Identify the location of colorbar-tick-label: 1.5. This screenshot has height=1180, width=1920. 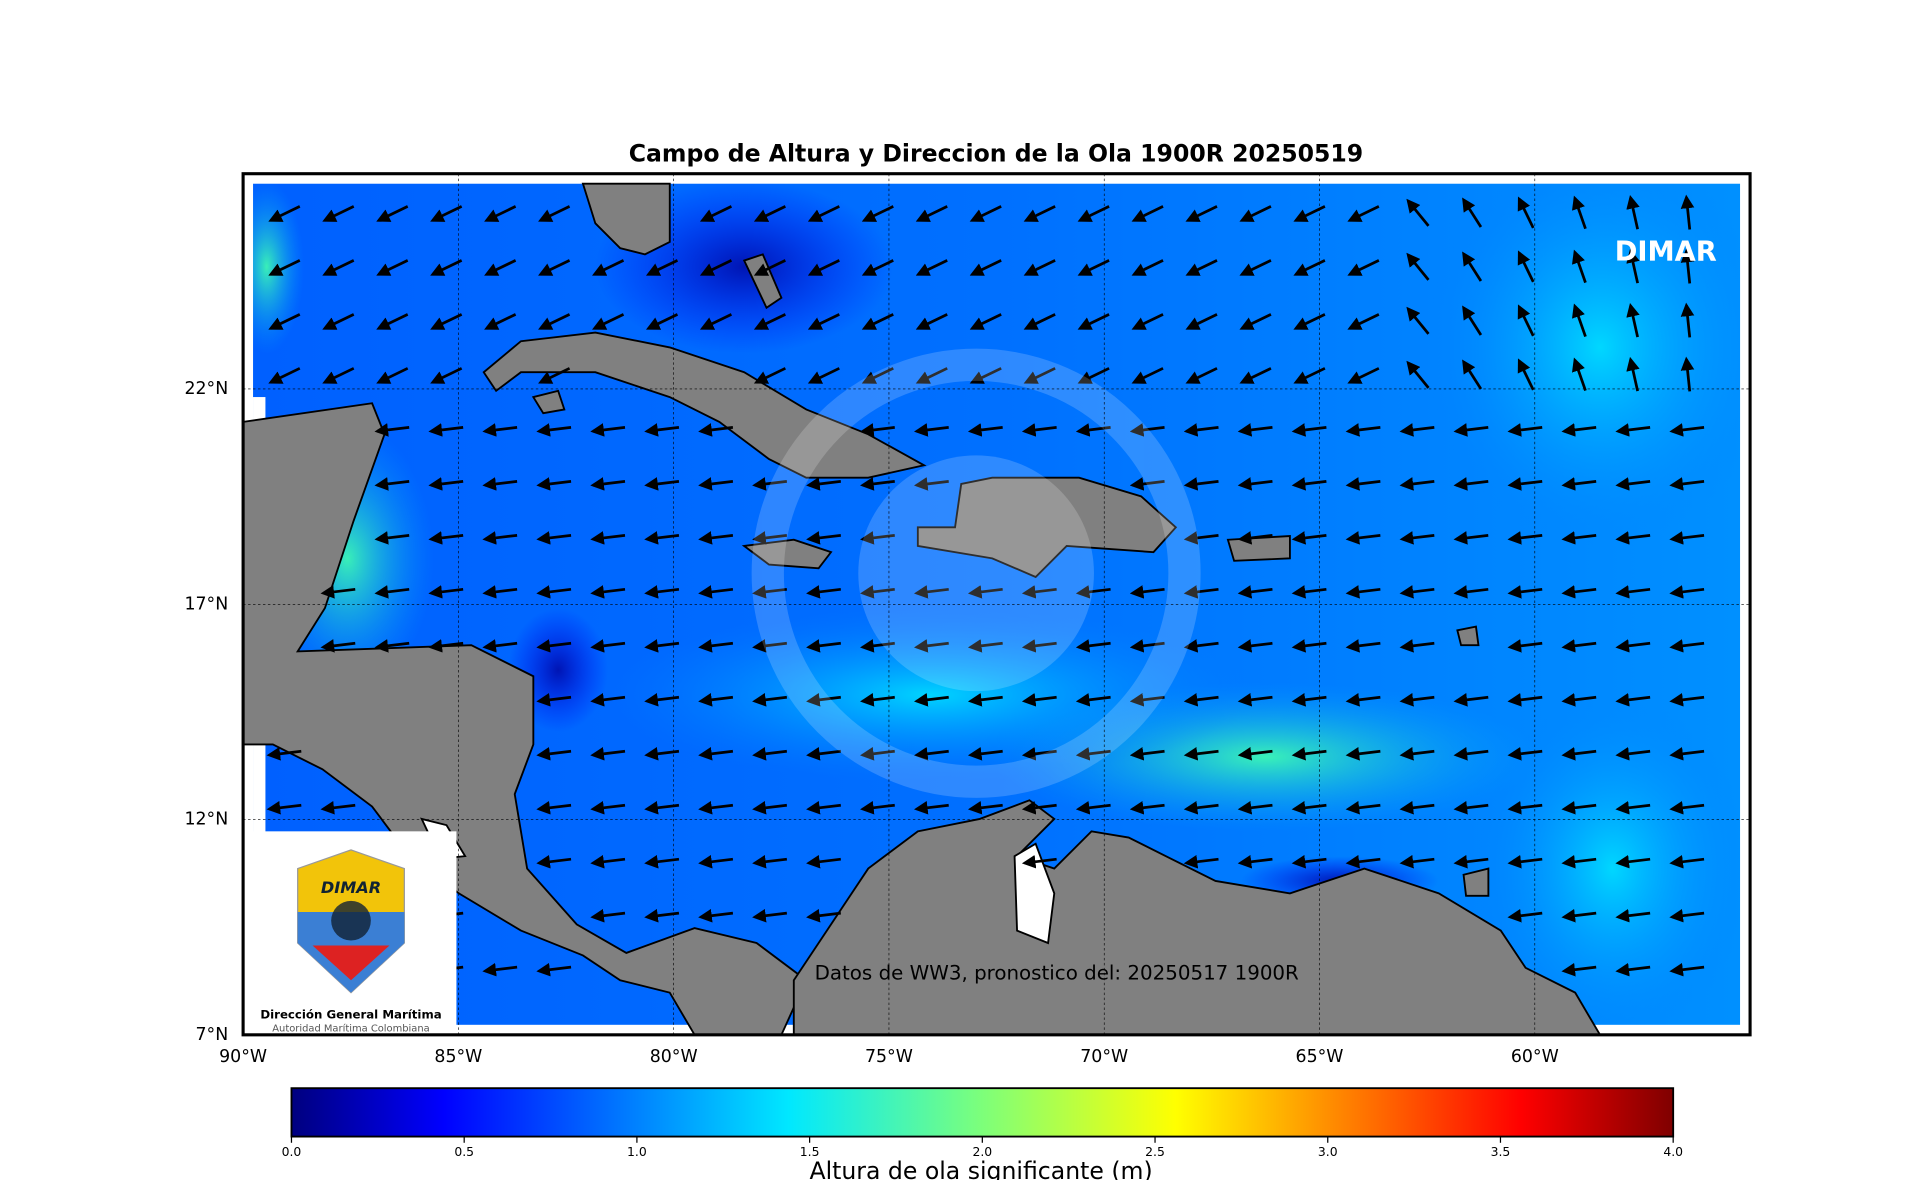
(810, 1151).